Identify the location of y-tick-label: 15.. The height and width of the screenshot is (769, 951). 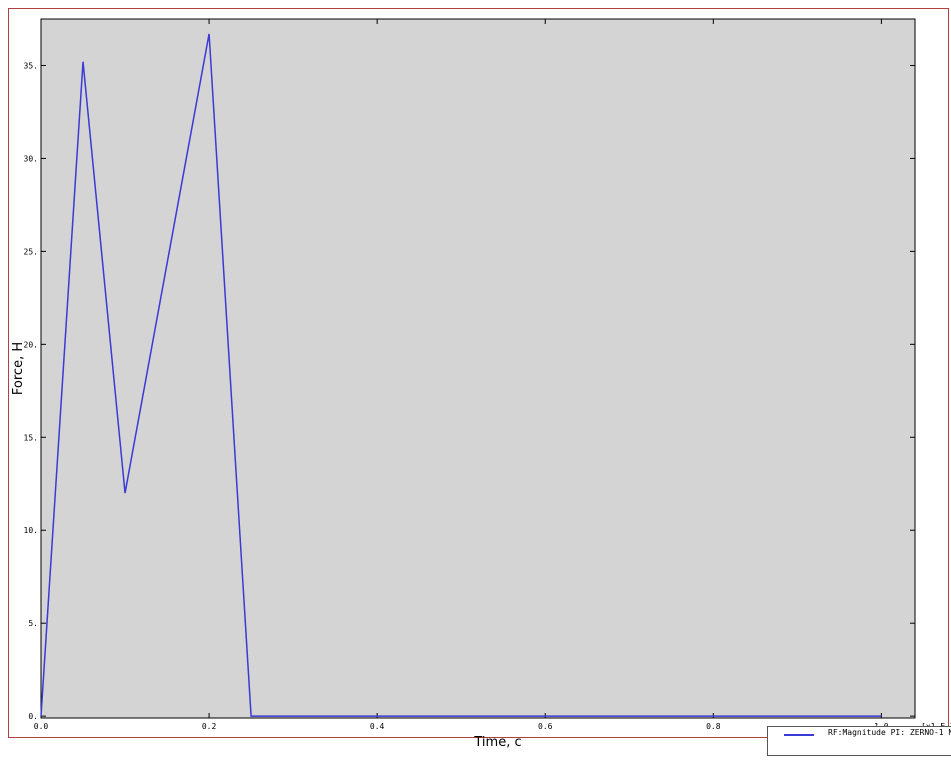
(31, 437).